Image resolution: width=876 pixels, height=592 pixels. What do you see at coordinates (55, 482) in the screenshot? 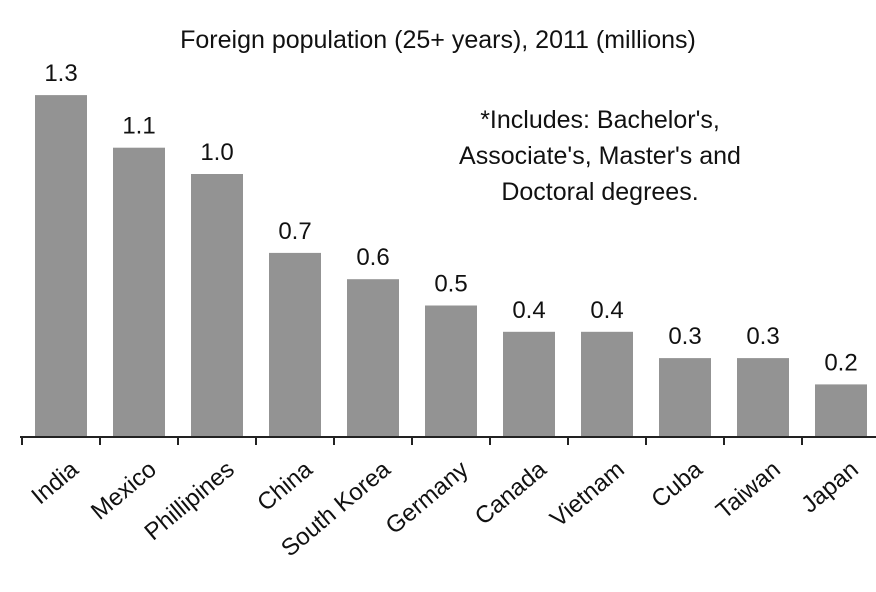
I see `category-label: India` at bounding box center [55, 482].